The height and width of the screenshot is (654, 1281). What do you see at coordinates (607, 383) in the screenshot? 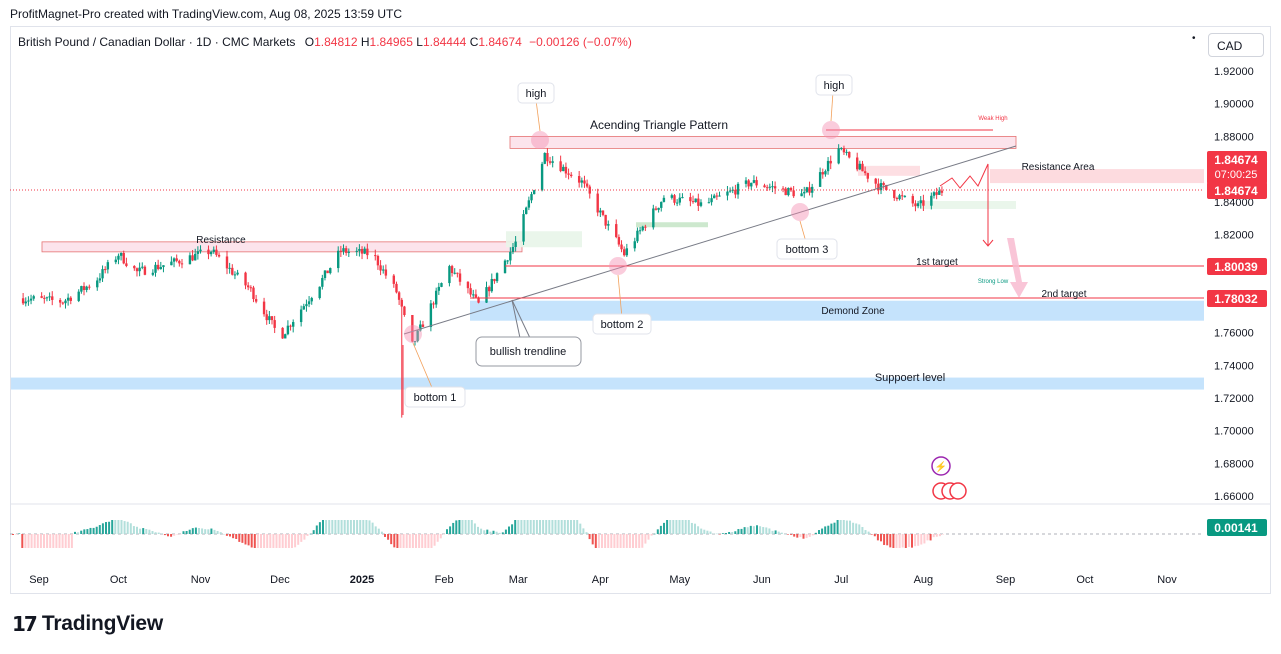
I see `support-zone` at bounding box center [607, 383].